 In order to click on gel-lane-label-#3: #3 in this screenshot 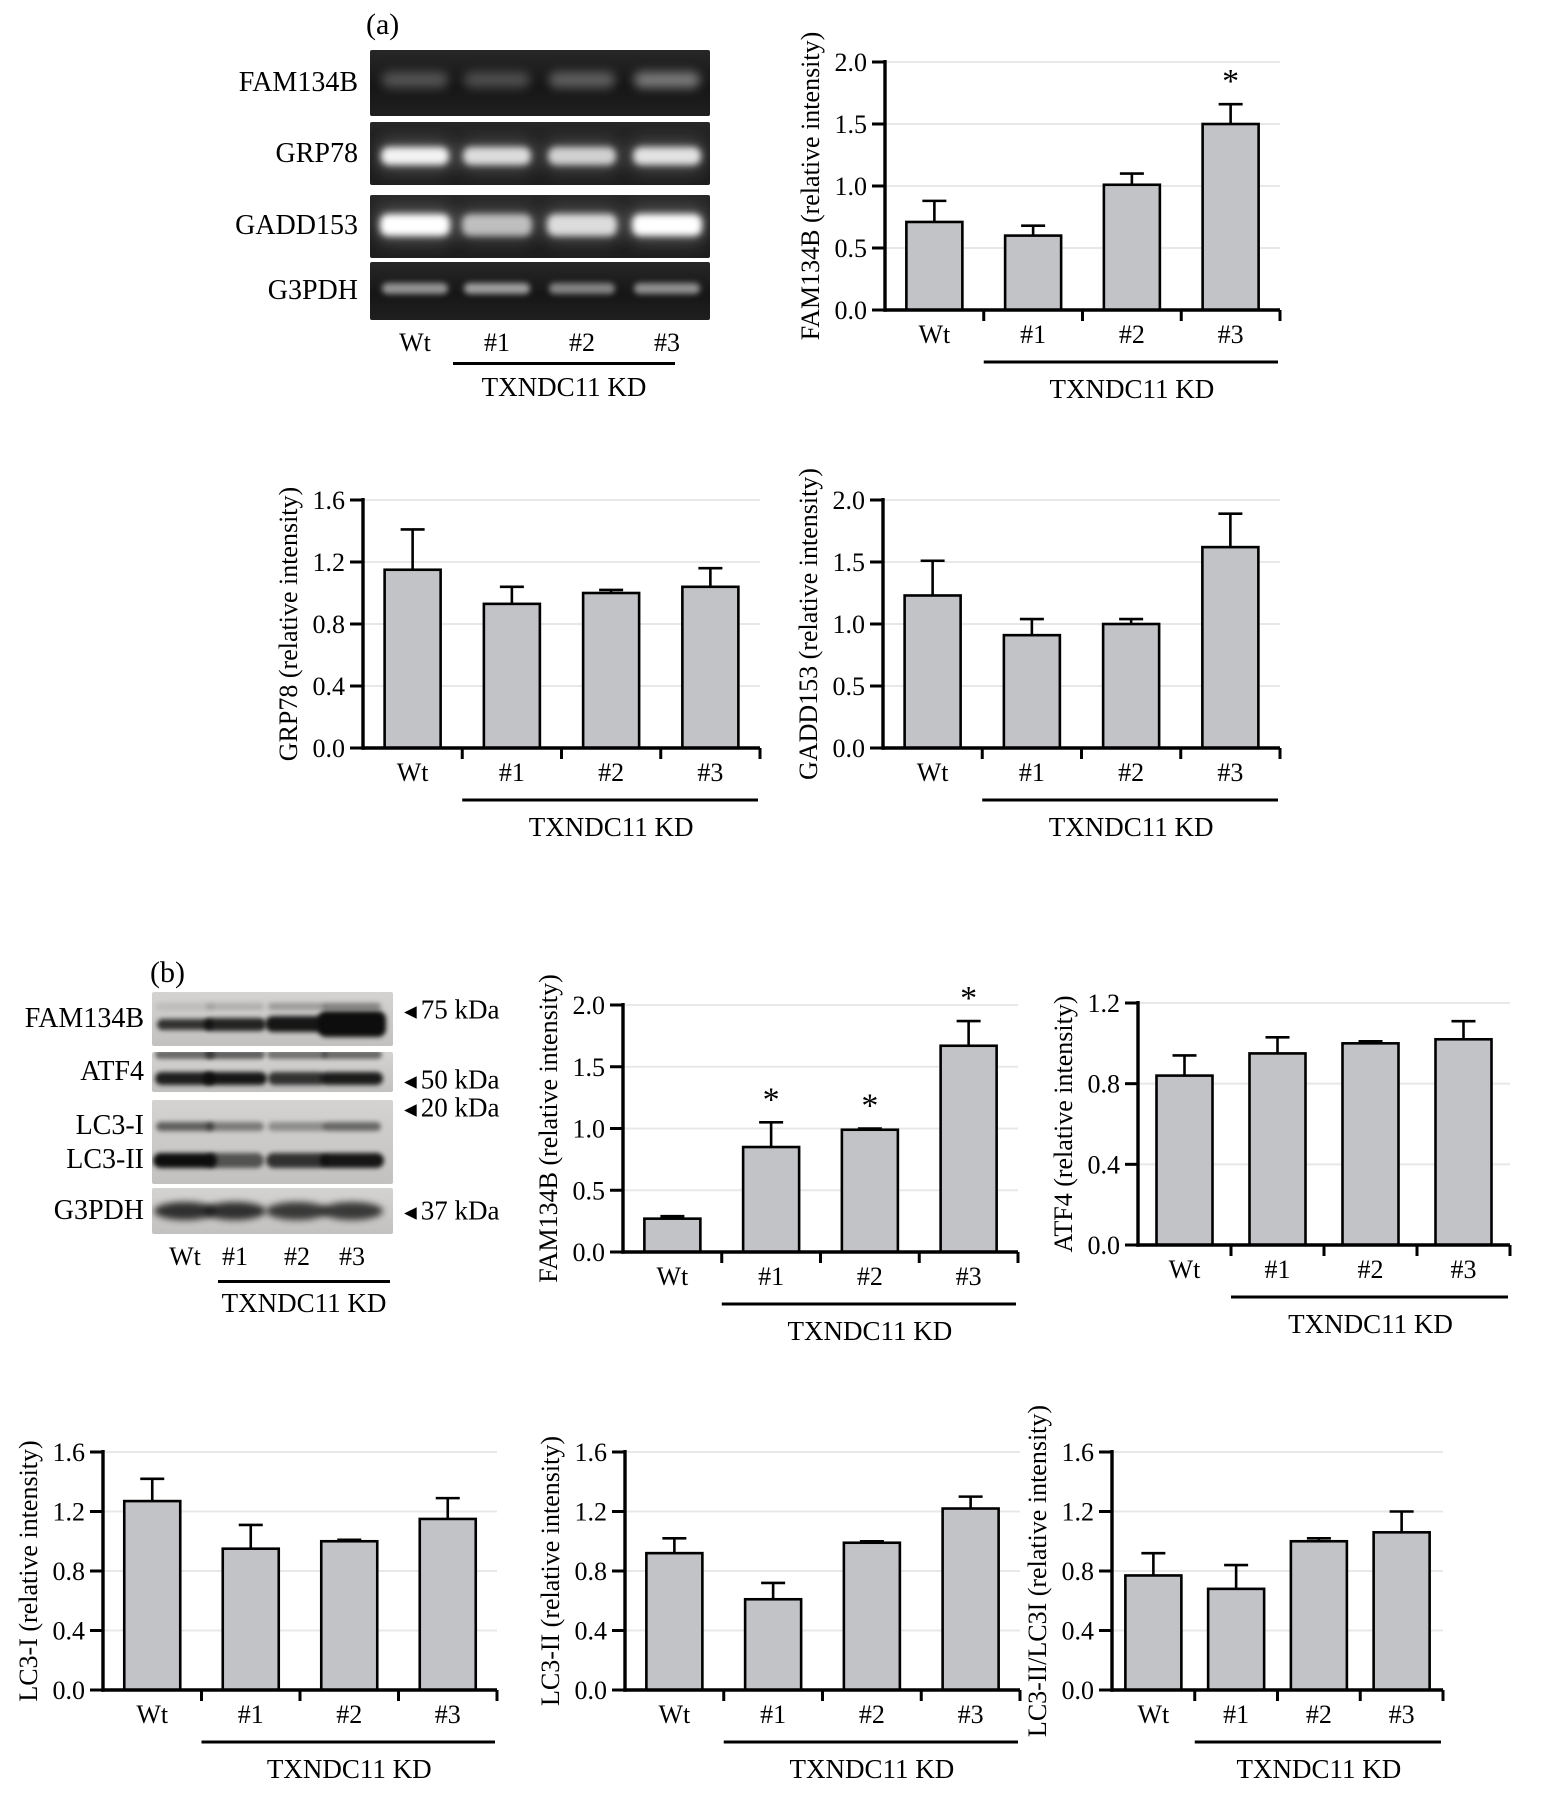, I will do `click(667, 342)`.